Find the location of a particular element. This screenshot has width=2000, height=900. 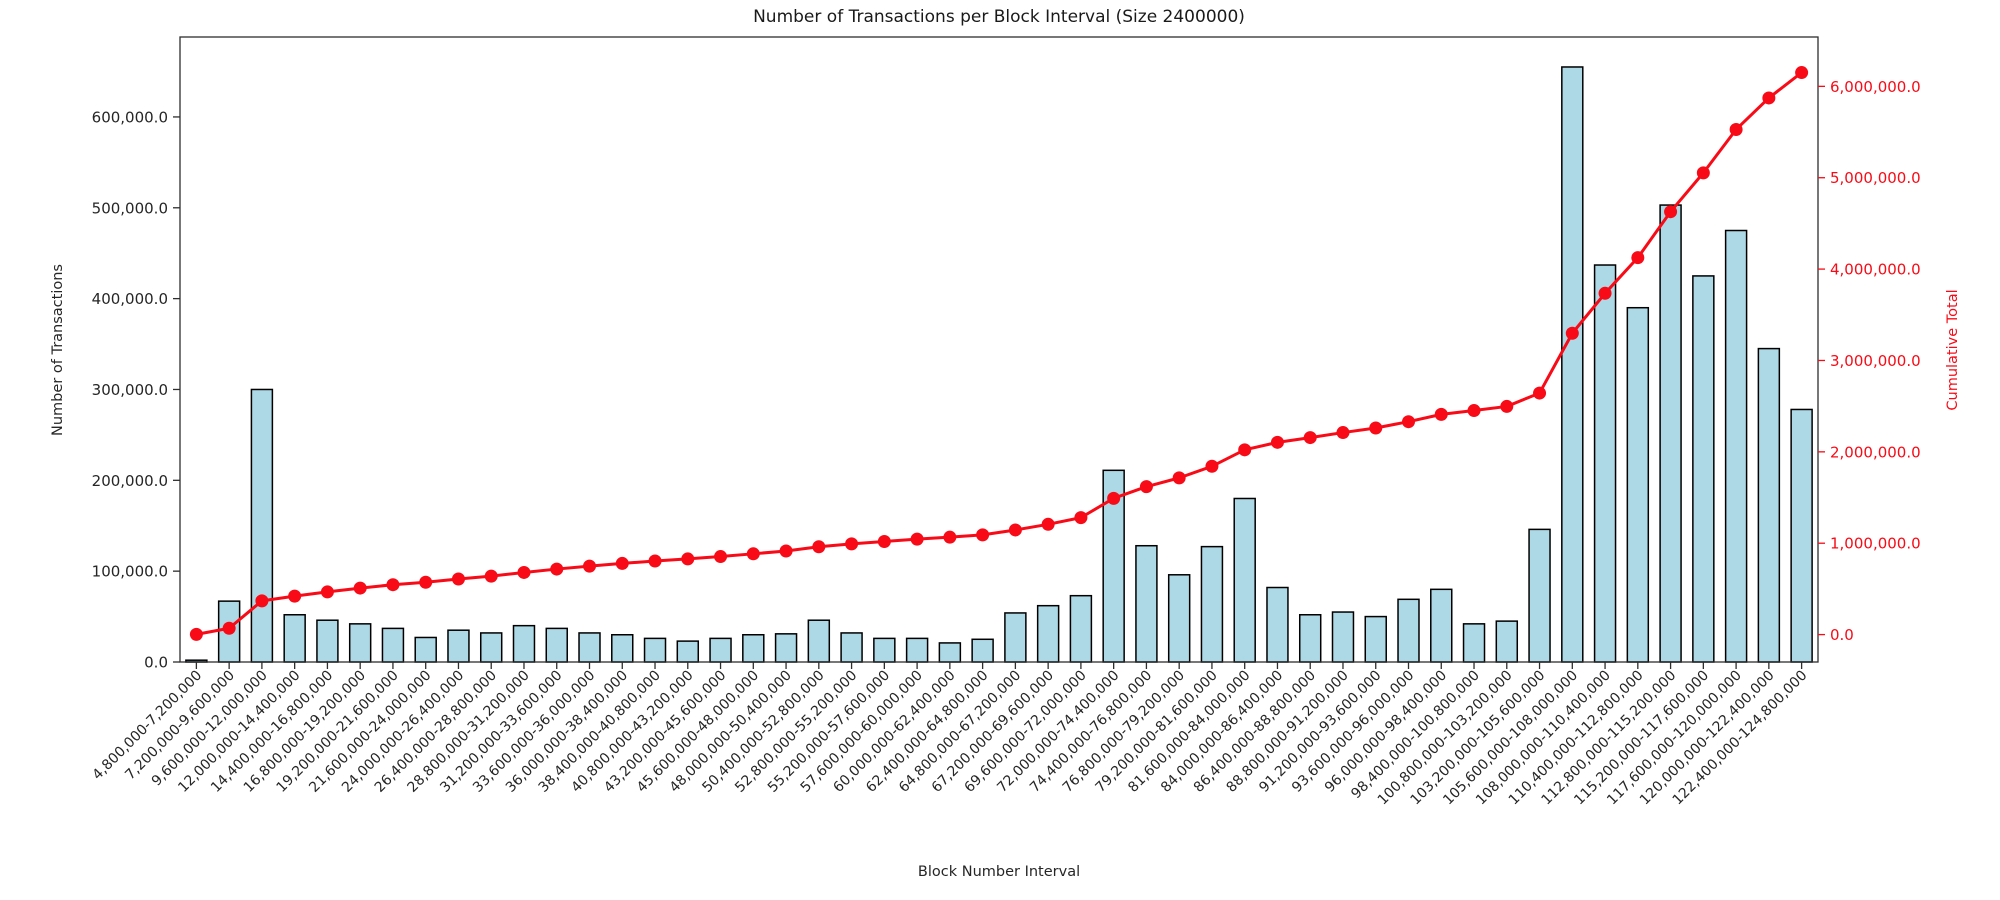

left-tick-label: 500,000.0 is located at coordinates (130, 208).